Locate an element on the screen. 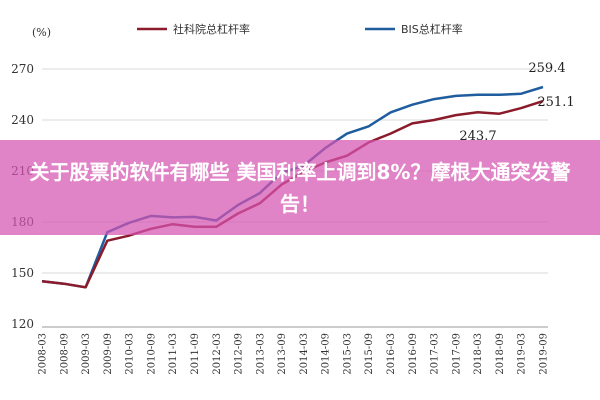  x-tick-label: 2009-09 is located at coordinates (108, 354).